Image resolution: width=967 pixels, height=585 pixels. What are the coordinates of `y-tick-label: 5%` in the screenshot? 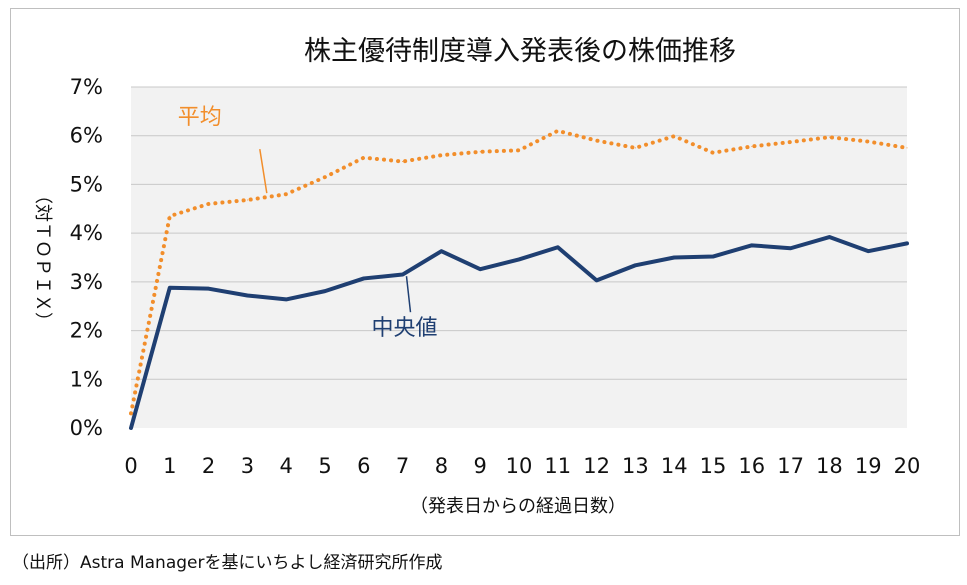 It's located at (86, 184).